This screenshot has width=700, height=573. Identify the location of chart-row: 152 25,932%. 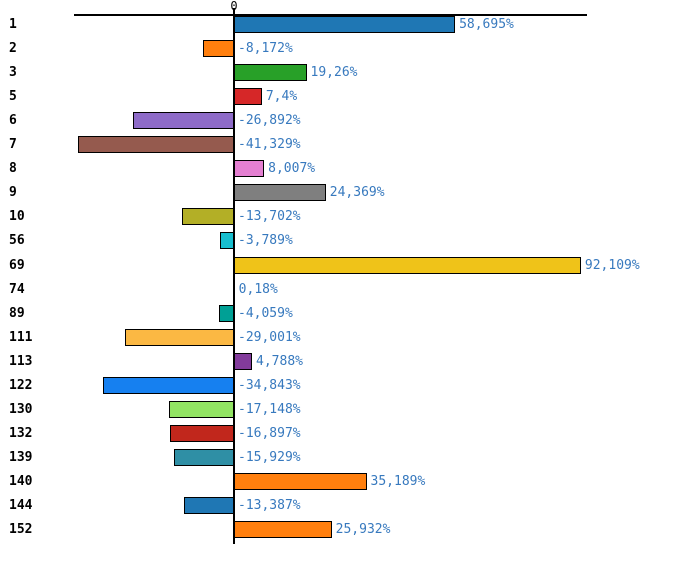
(350, 530).